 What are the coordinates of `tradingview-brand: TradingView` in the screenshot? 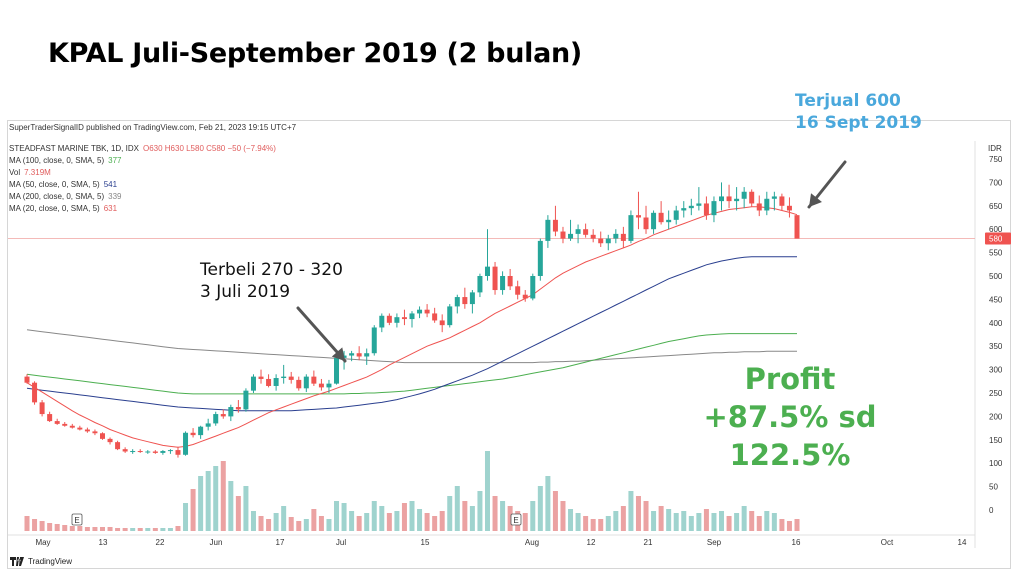 It's located at (50, 561).